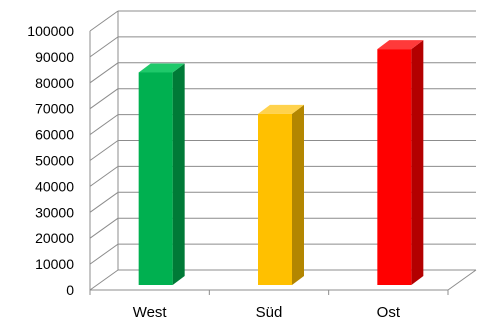 The width and height of the screenshot is (481, 326). What do you see at coordinates (462, 280) in the screenshot?
I see `floor-right-edge` at bounding box center [462, 280].